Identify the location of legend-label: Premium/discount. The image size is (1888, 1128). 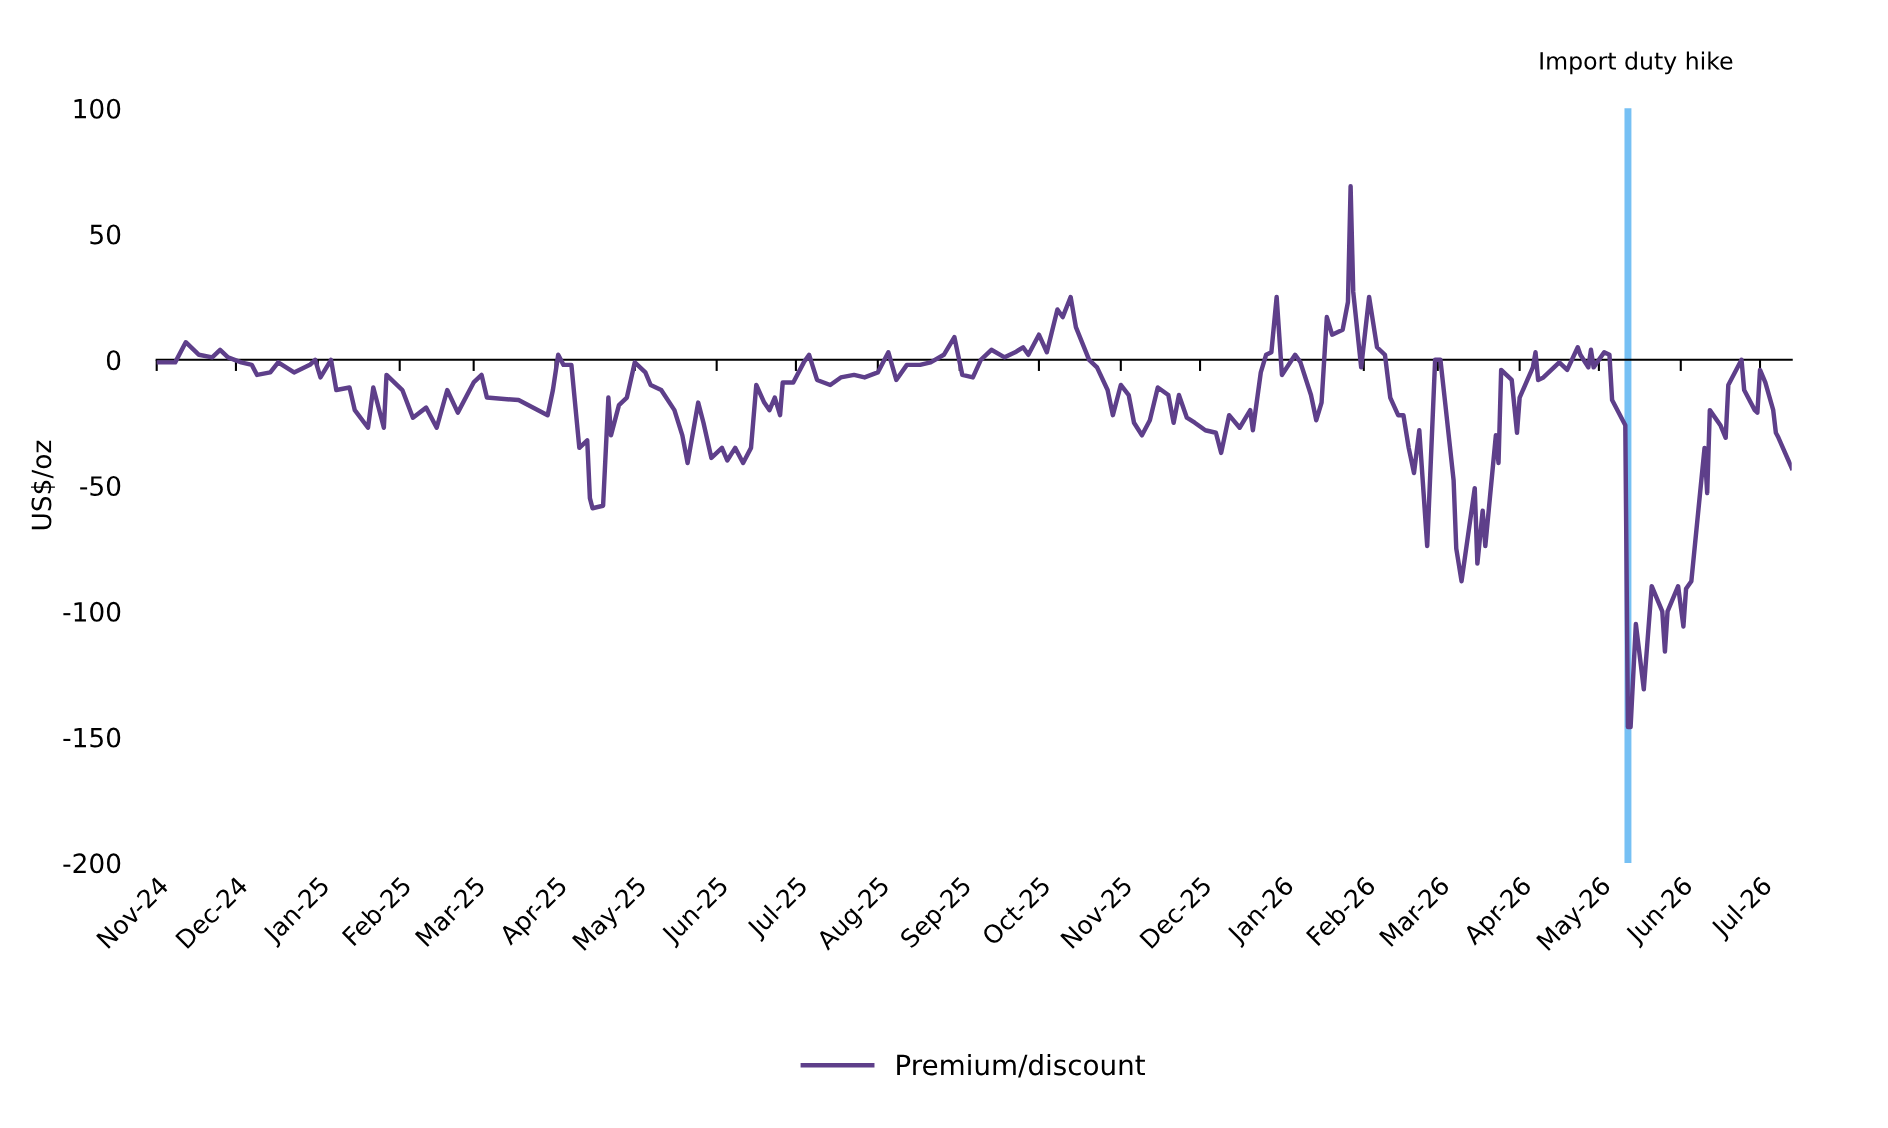
(1021, 1065).